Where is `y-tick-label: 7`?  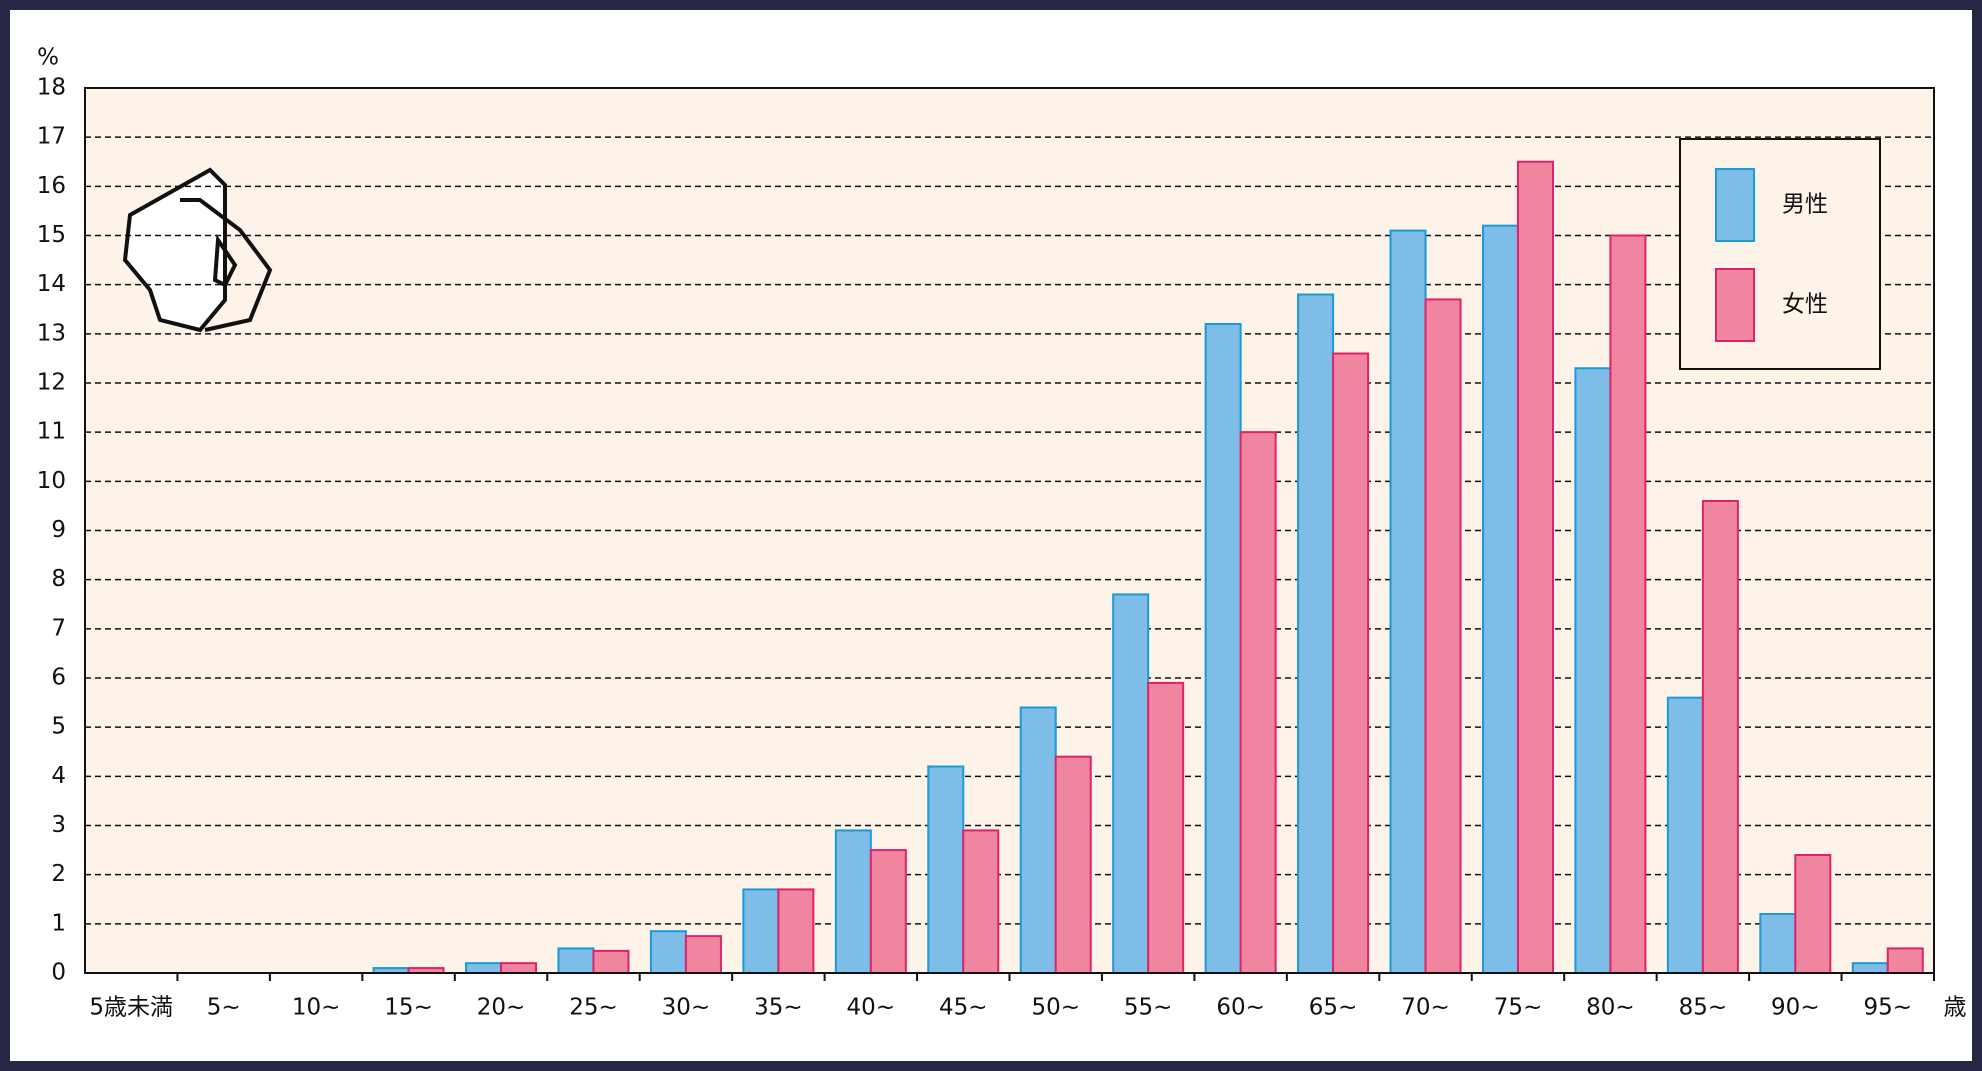
y-tick-label: 7 is located at coordinates (58, 628).